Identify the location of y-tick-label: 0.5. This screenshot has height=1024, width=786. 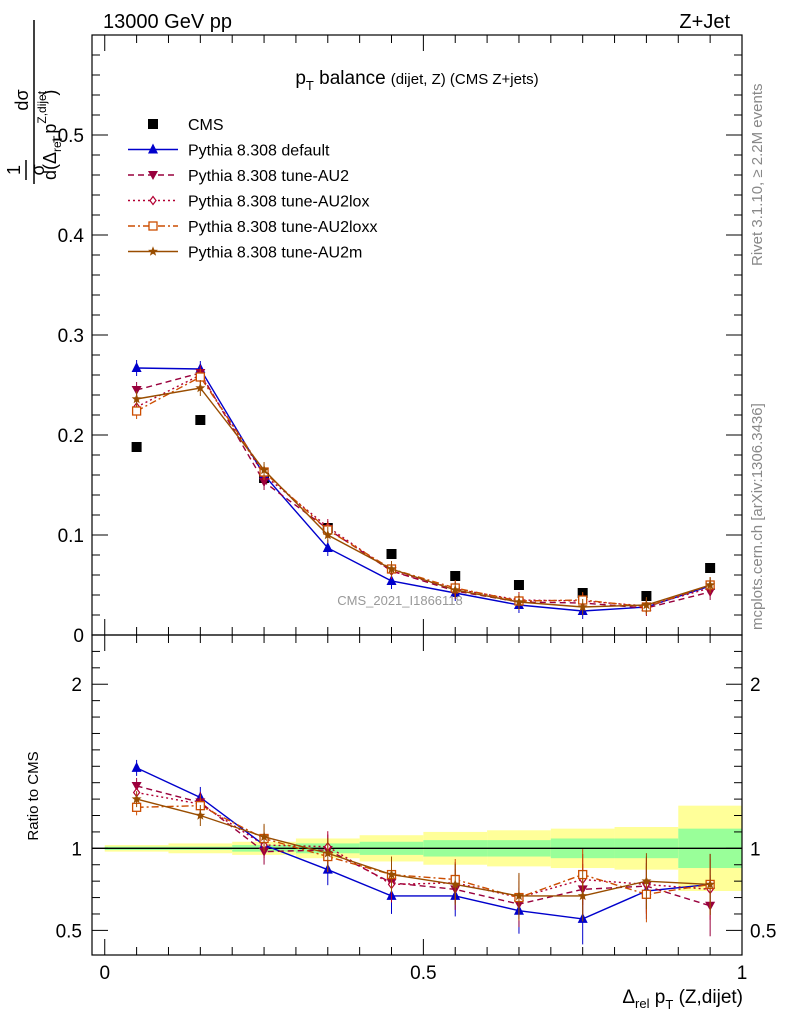
(71, 136).